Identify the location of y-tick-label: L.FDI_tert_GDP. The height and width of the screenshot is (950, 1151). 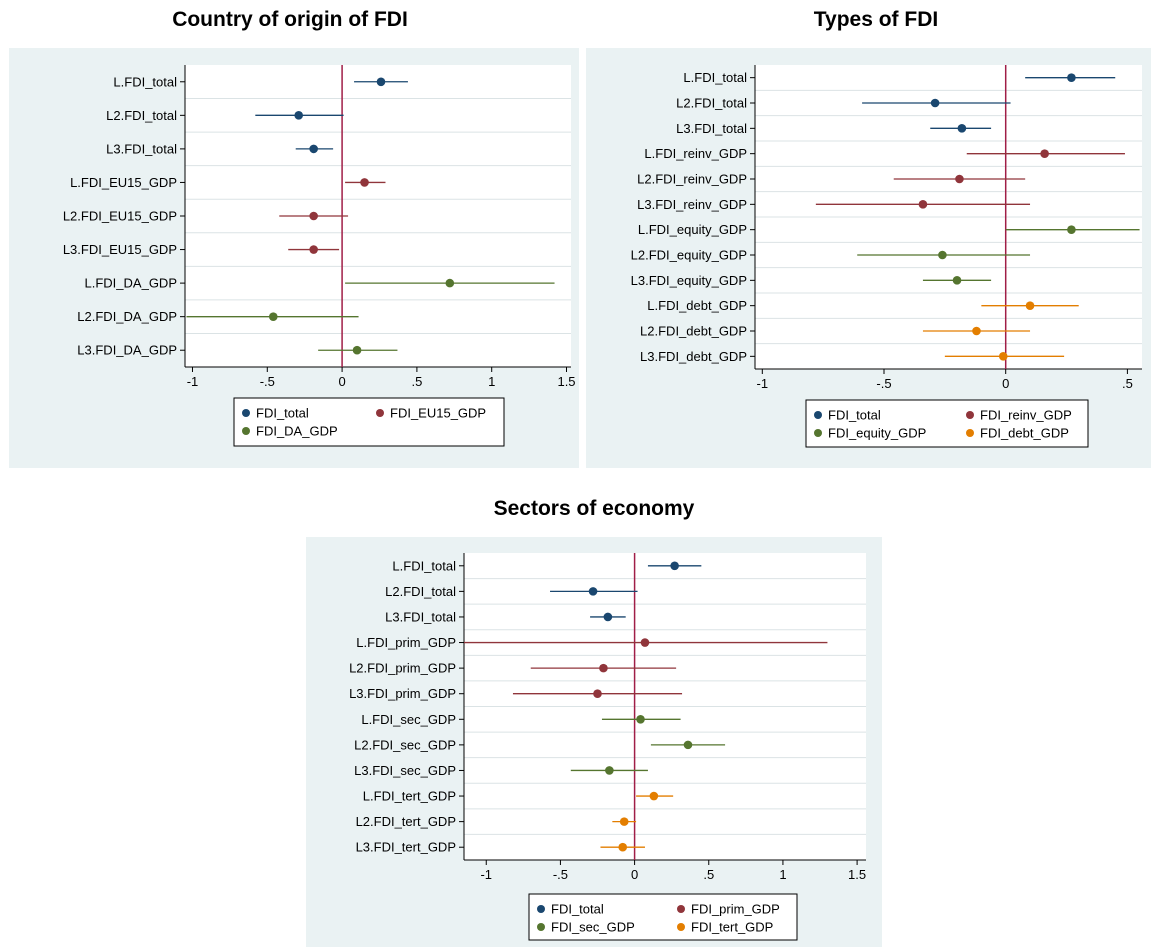
(409, 796).